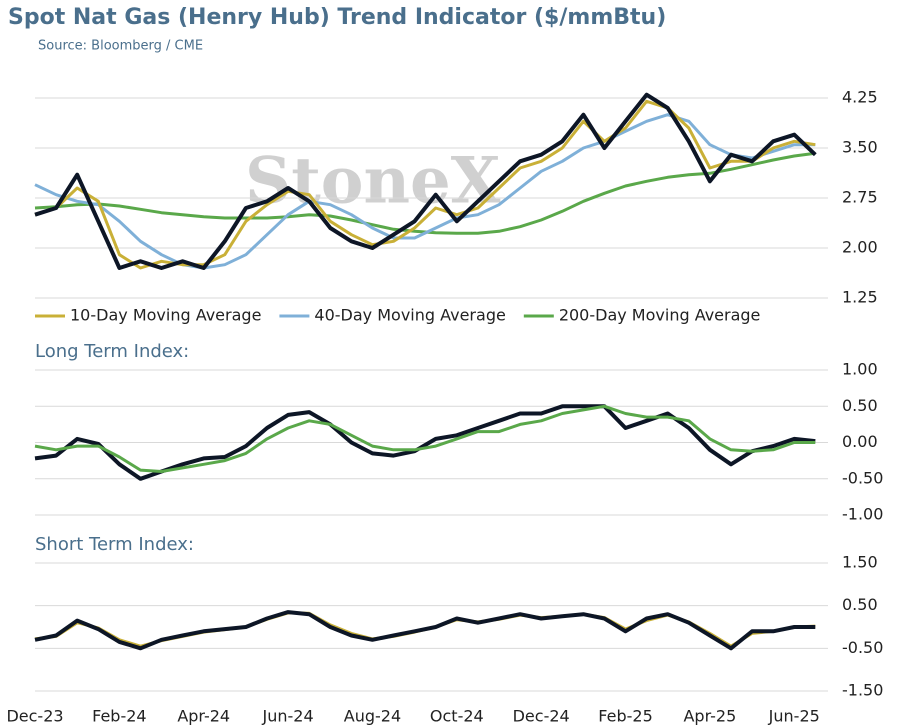 The width and height of the screenshot is (898, 727). I want to click on x-tick-label: Apr-25, so click(709, 716).